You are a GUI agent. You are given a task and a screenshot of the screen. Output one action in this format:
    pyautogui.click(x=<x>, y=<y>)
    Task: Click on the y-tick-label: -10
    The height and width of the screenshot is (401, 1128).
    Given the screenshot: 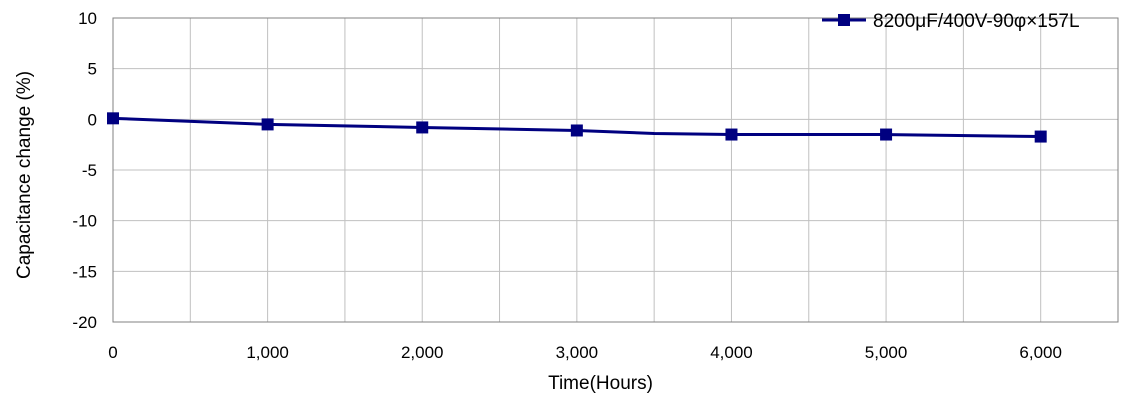 What is the action you would take?
    pyautogui.click(x=84, y=221)
    